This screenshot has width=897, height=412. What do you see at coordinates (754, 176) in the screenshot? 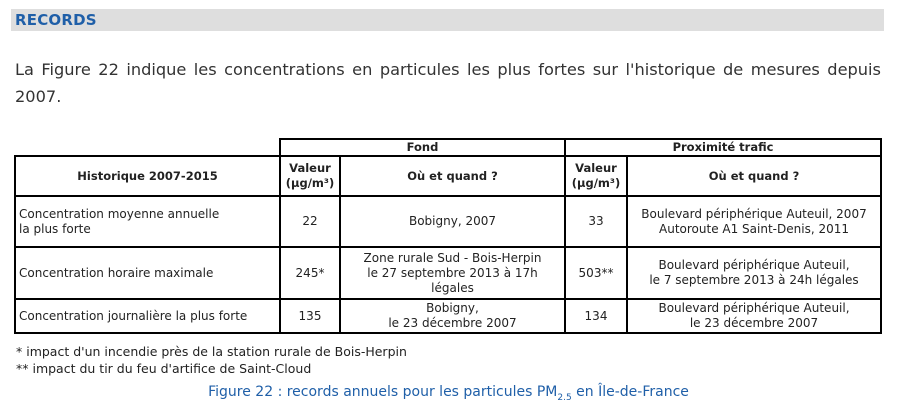
I see `col-header-trafic-lieu: Où et quand ?` at bounding box center [754, 176].